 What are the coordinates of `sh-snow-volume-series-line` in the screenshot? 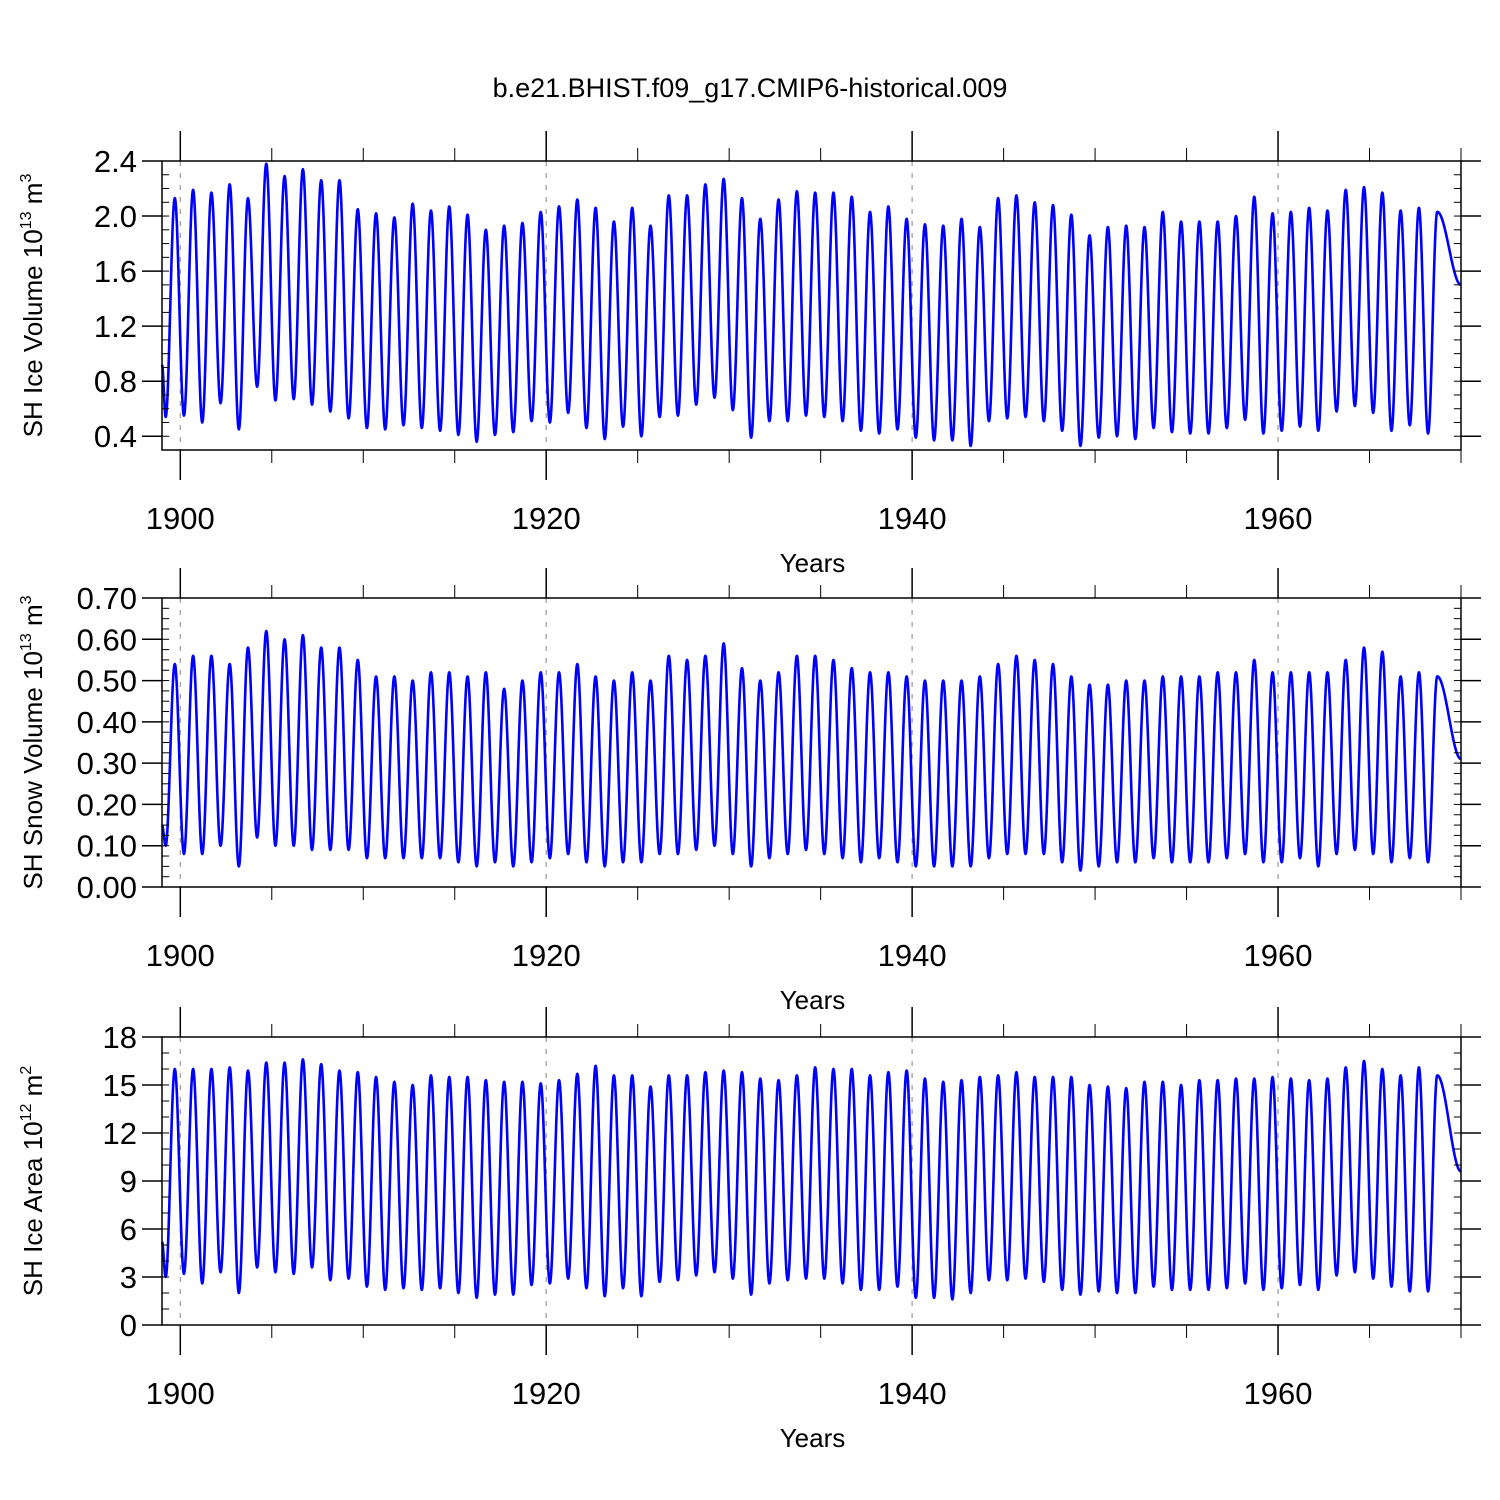 It's located at (811, 750).